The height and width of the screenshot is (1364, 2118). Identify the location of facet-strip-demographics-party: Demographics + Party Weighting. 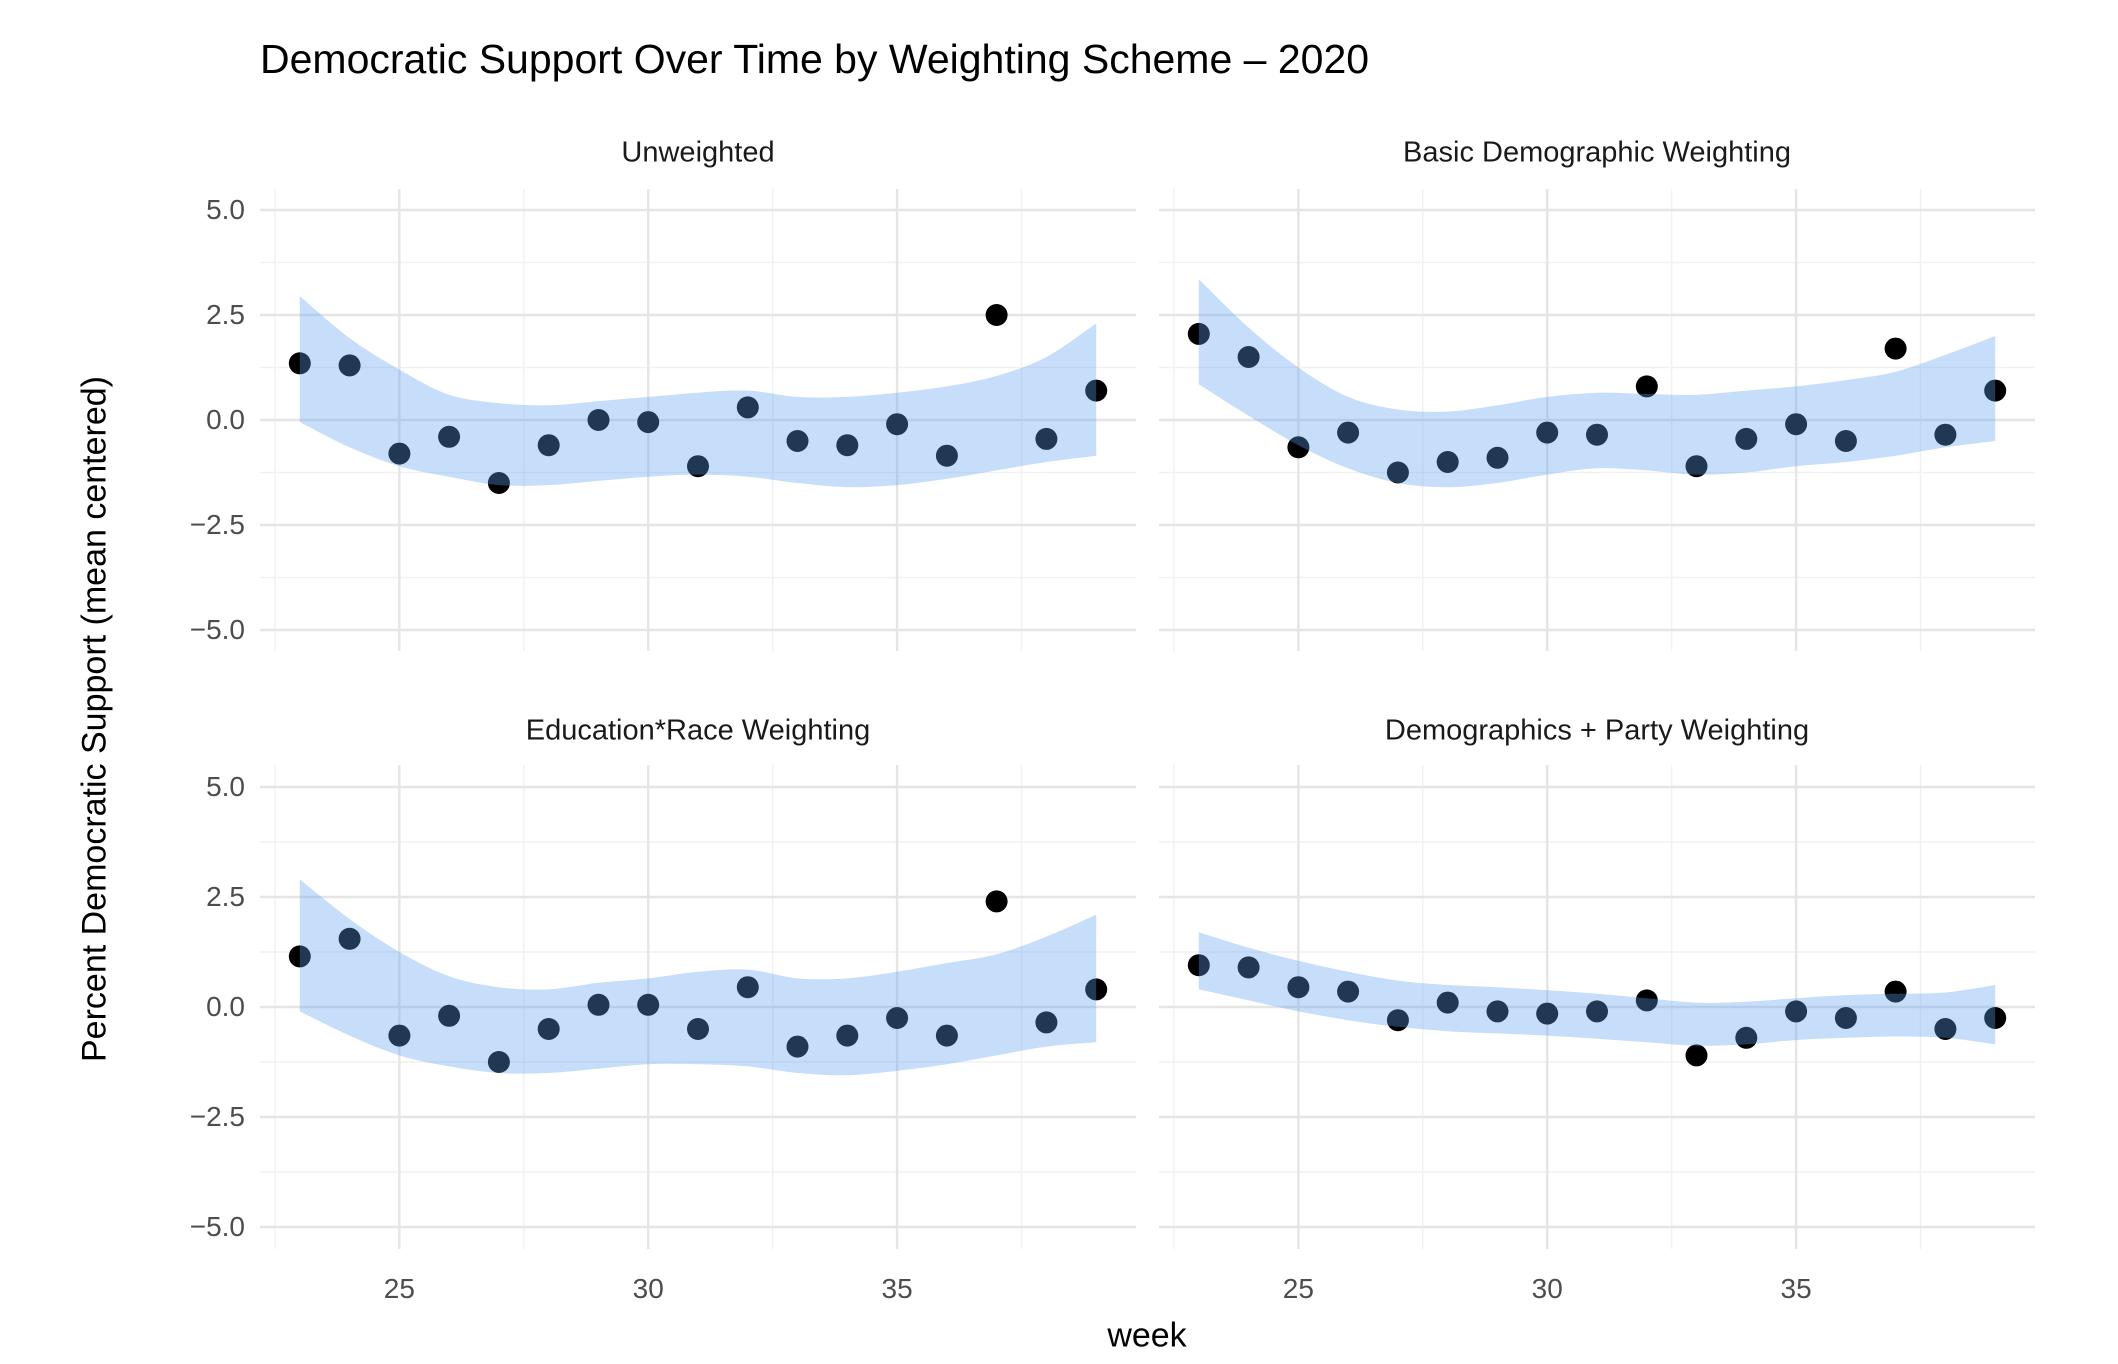
(1597, 730).